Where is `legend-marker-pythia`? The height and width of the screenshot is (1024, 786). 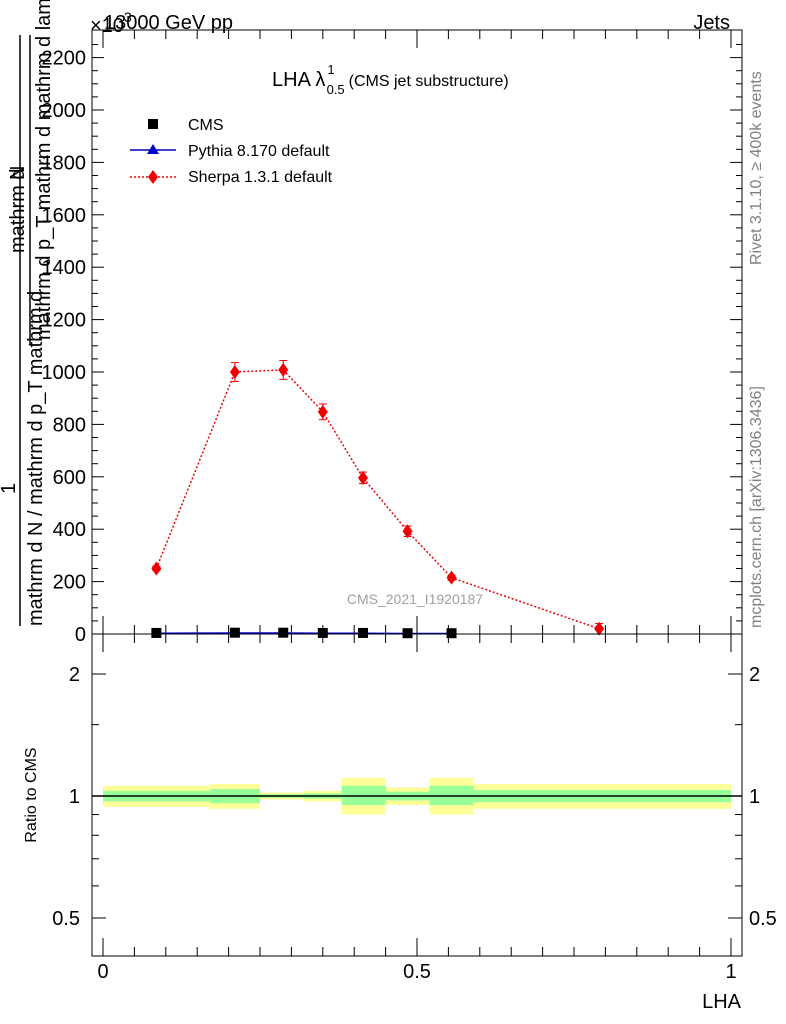
legend-marker-pythia is located at coordinates (153, 149).